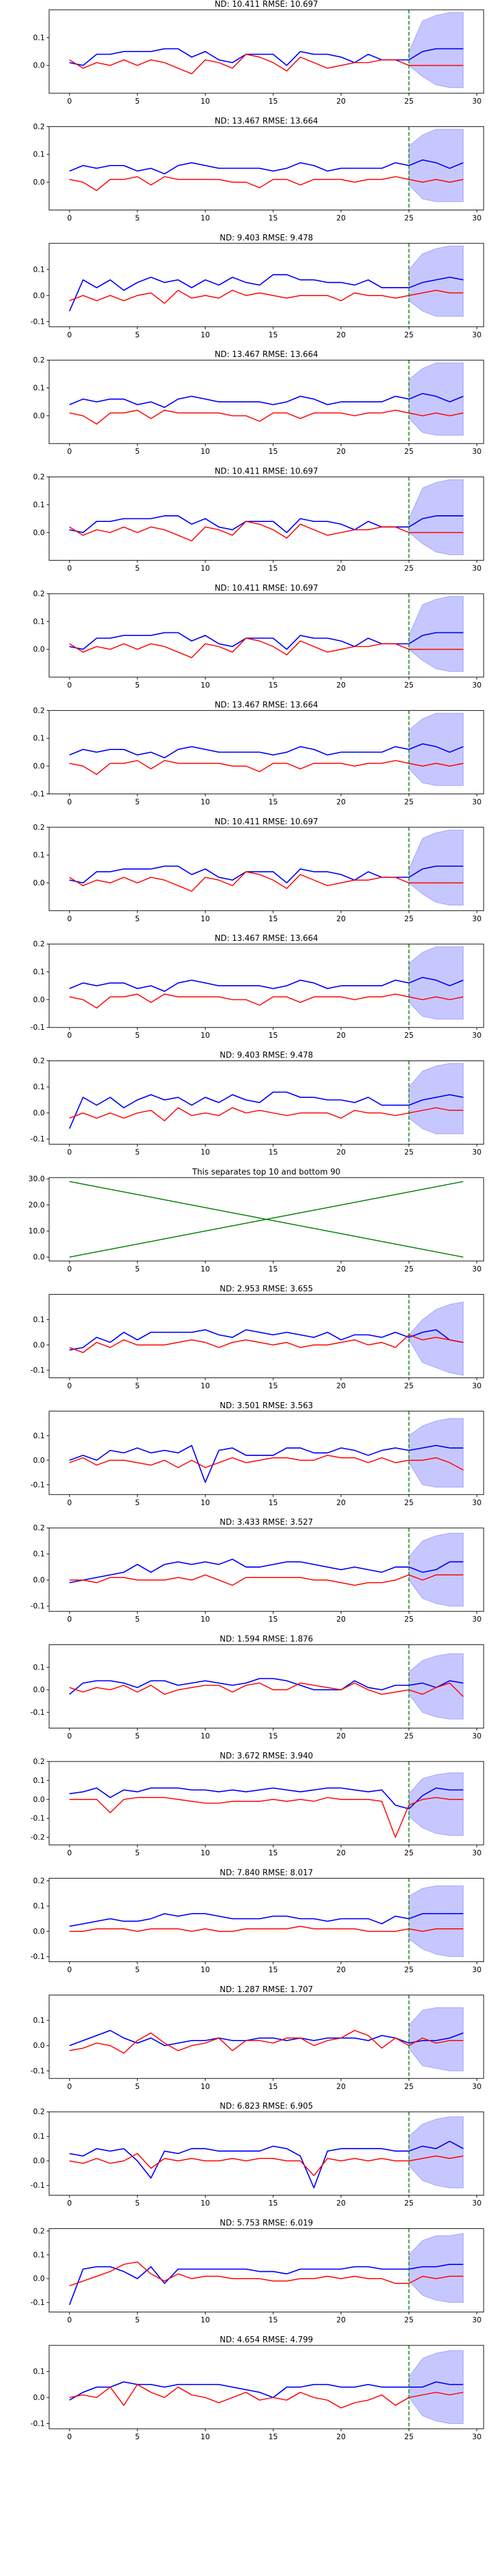 The height and width of the screenshot is (2576, 491). Describe the element at coordinates (266, 1219) in the screenshot. I see `separator-line` at that location.